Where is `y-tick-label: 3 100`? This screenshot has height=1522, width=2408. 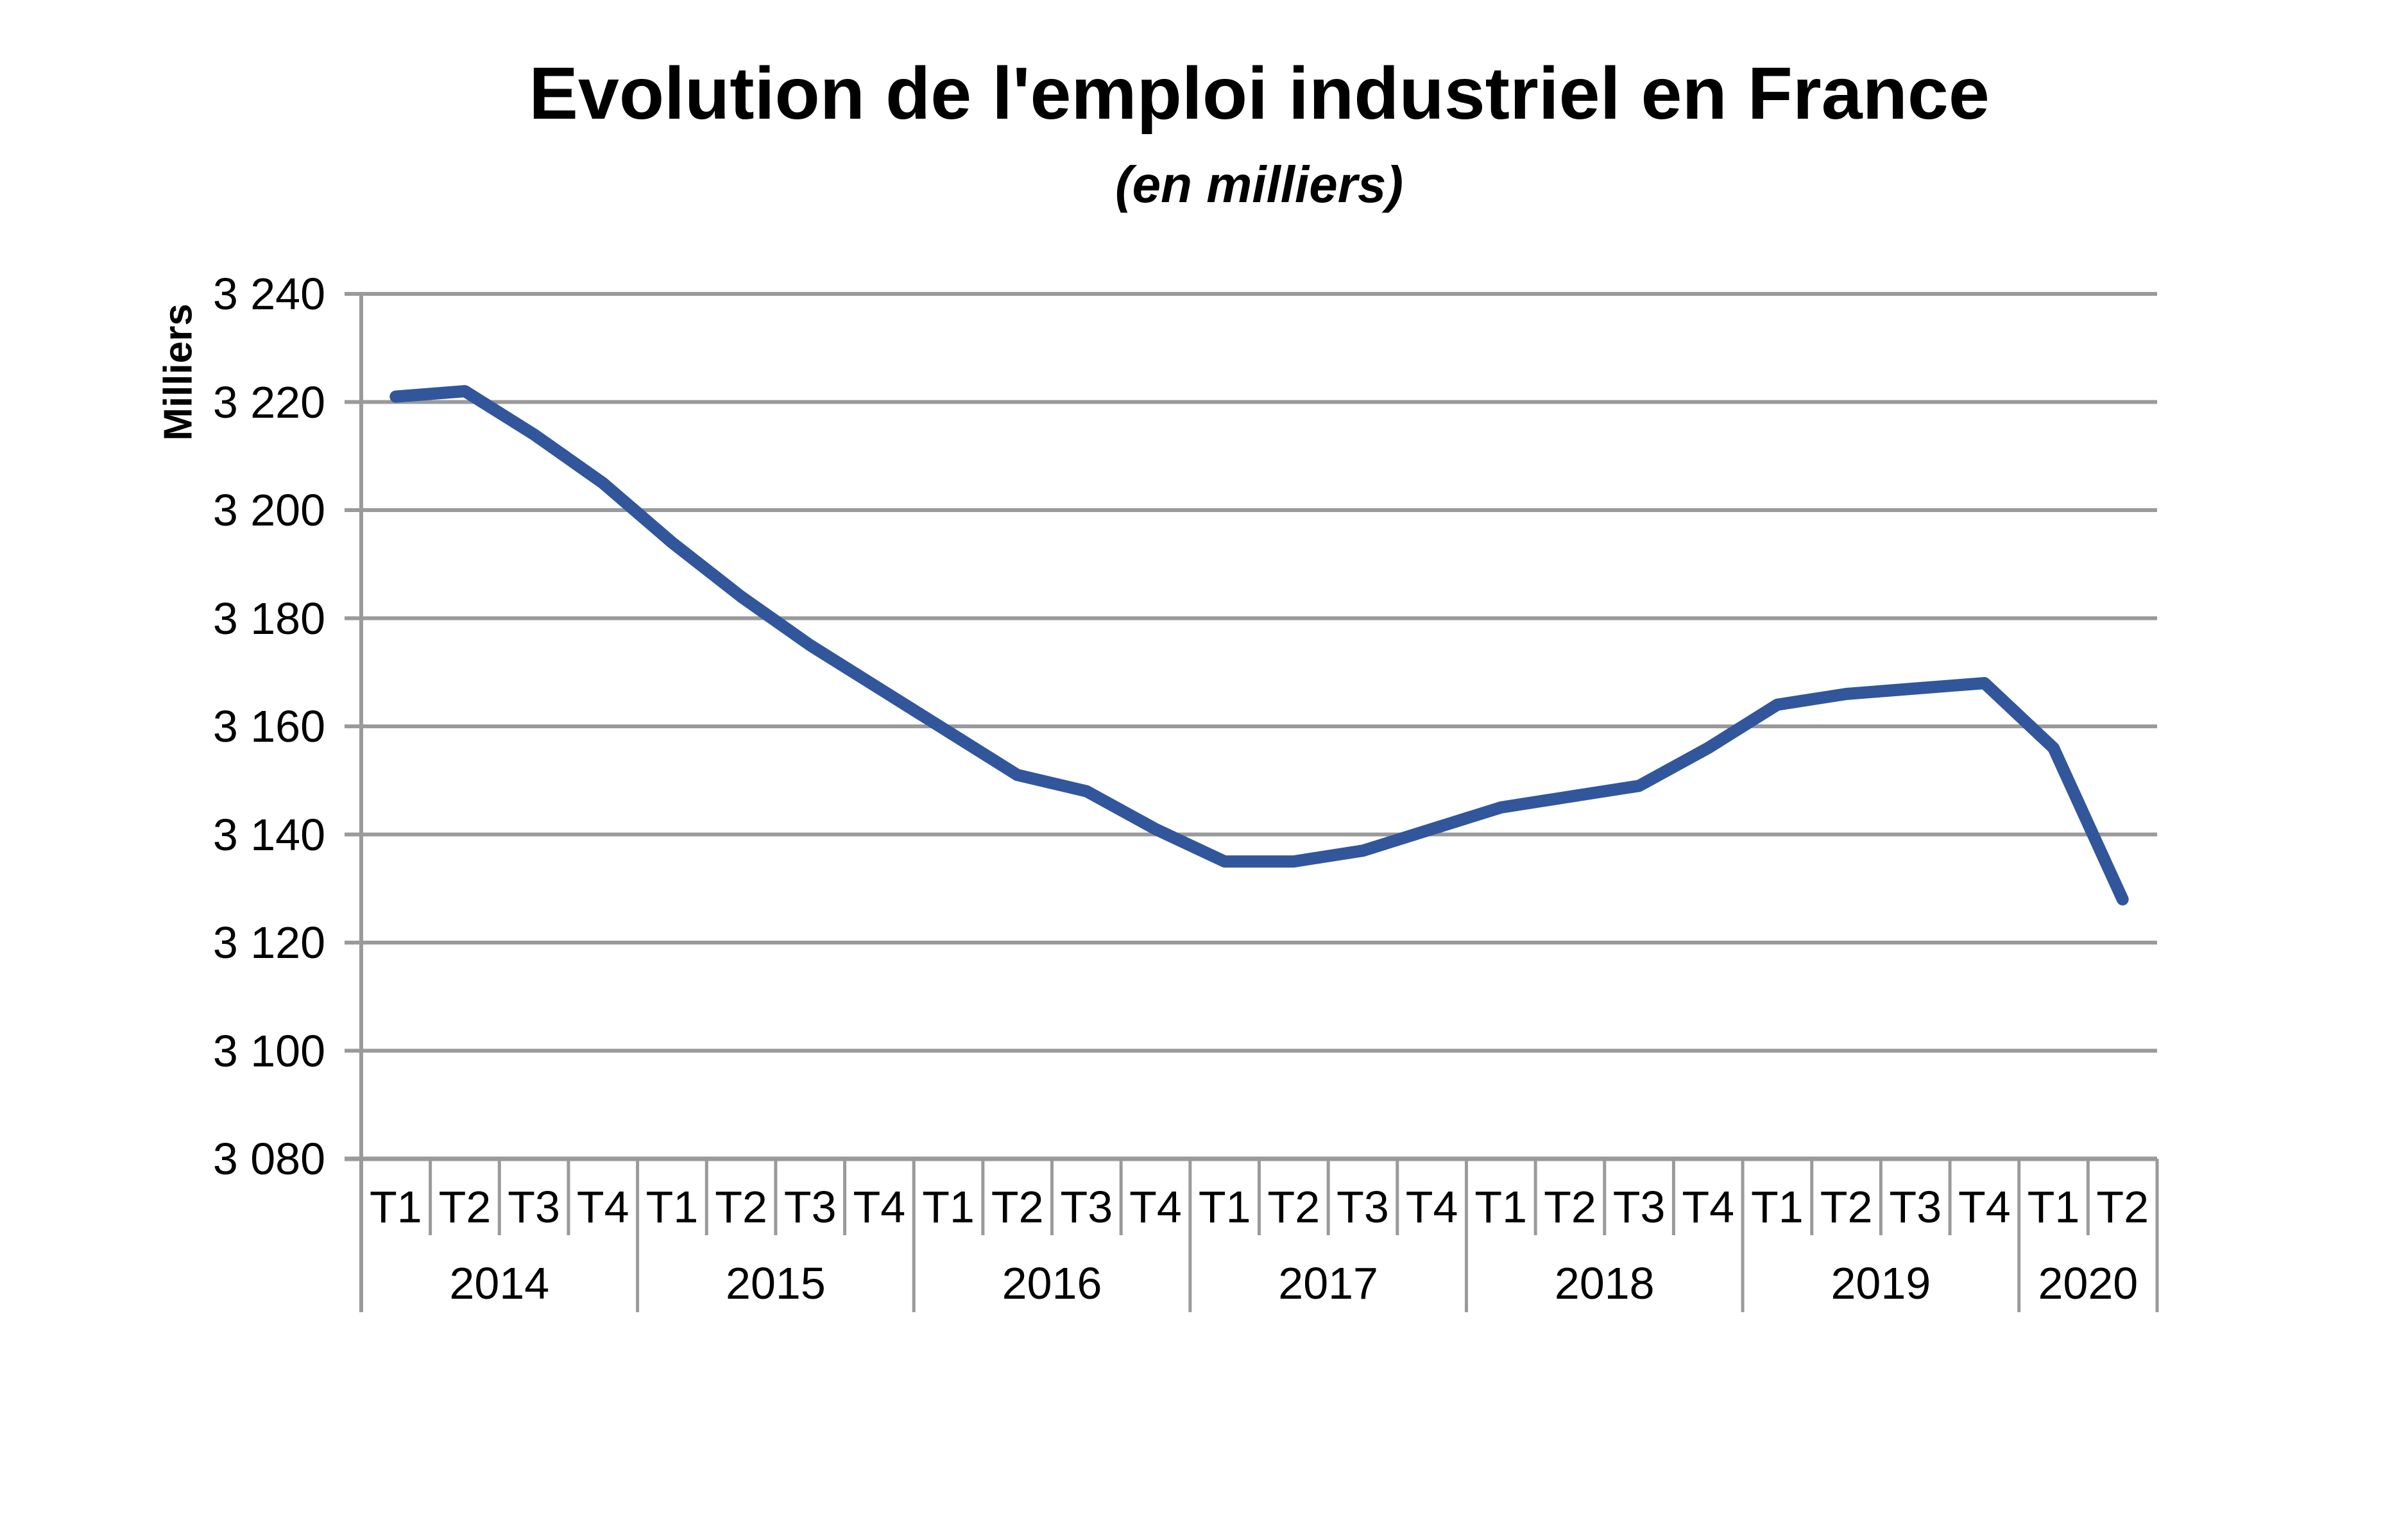
y-tick-label: 3 100 is located at coordinates (268, 1050).